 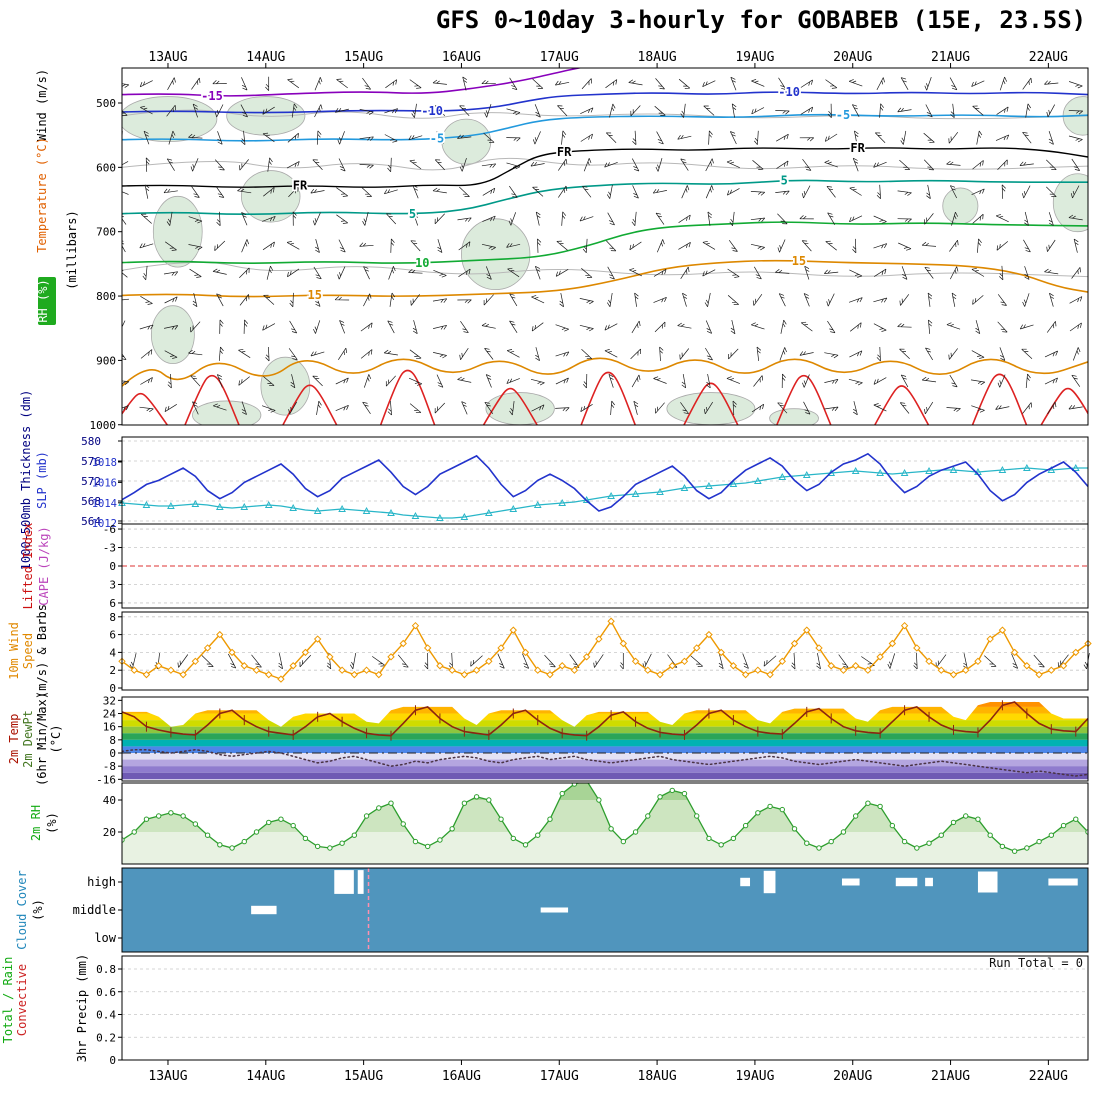 I want to click on svg-text: 22AUG, so click(x=1048, y=1076).